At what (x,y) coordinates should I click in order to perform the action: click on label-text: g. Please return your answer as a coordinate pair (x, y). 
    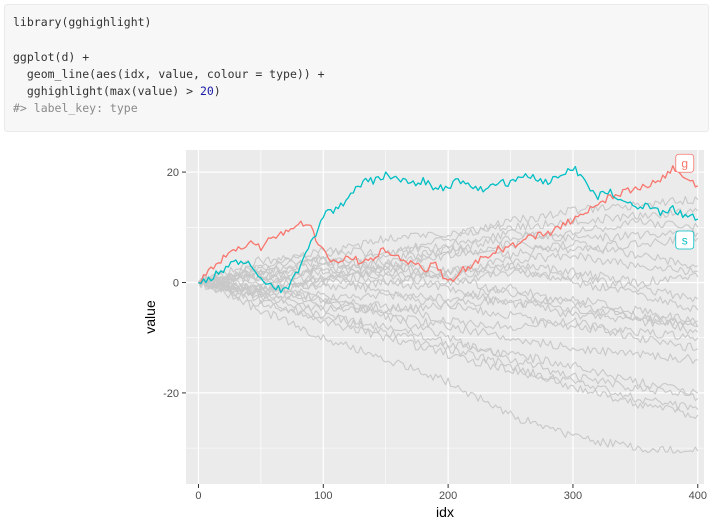
    Looking at the image, I should click on (684, 164).